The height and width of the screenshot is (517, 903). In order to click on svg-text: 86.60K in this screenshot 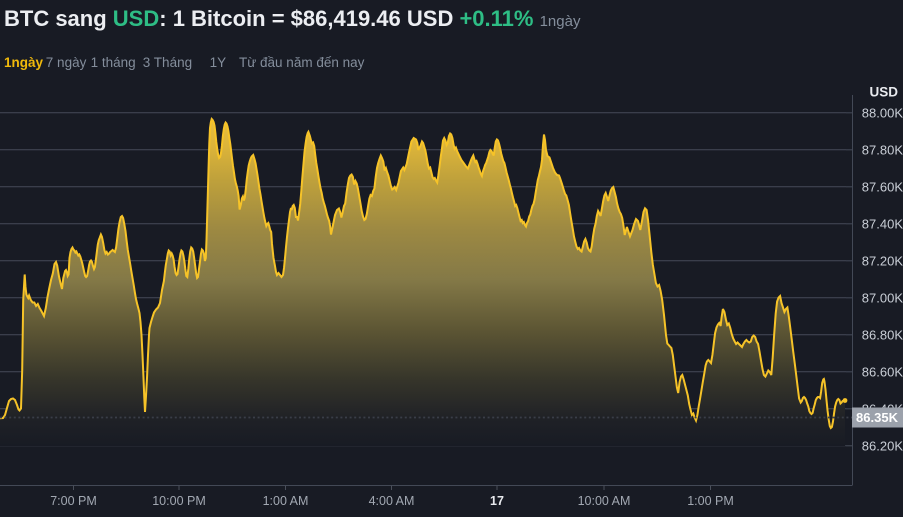, I will do `click(882, 371)`.